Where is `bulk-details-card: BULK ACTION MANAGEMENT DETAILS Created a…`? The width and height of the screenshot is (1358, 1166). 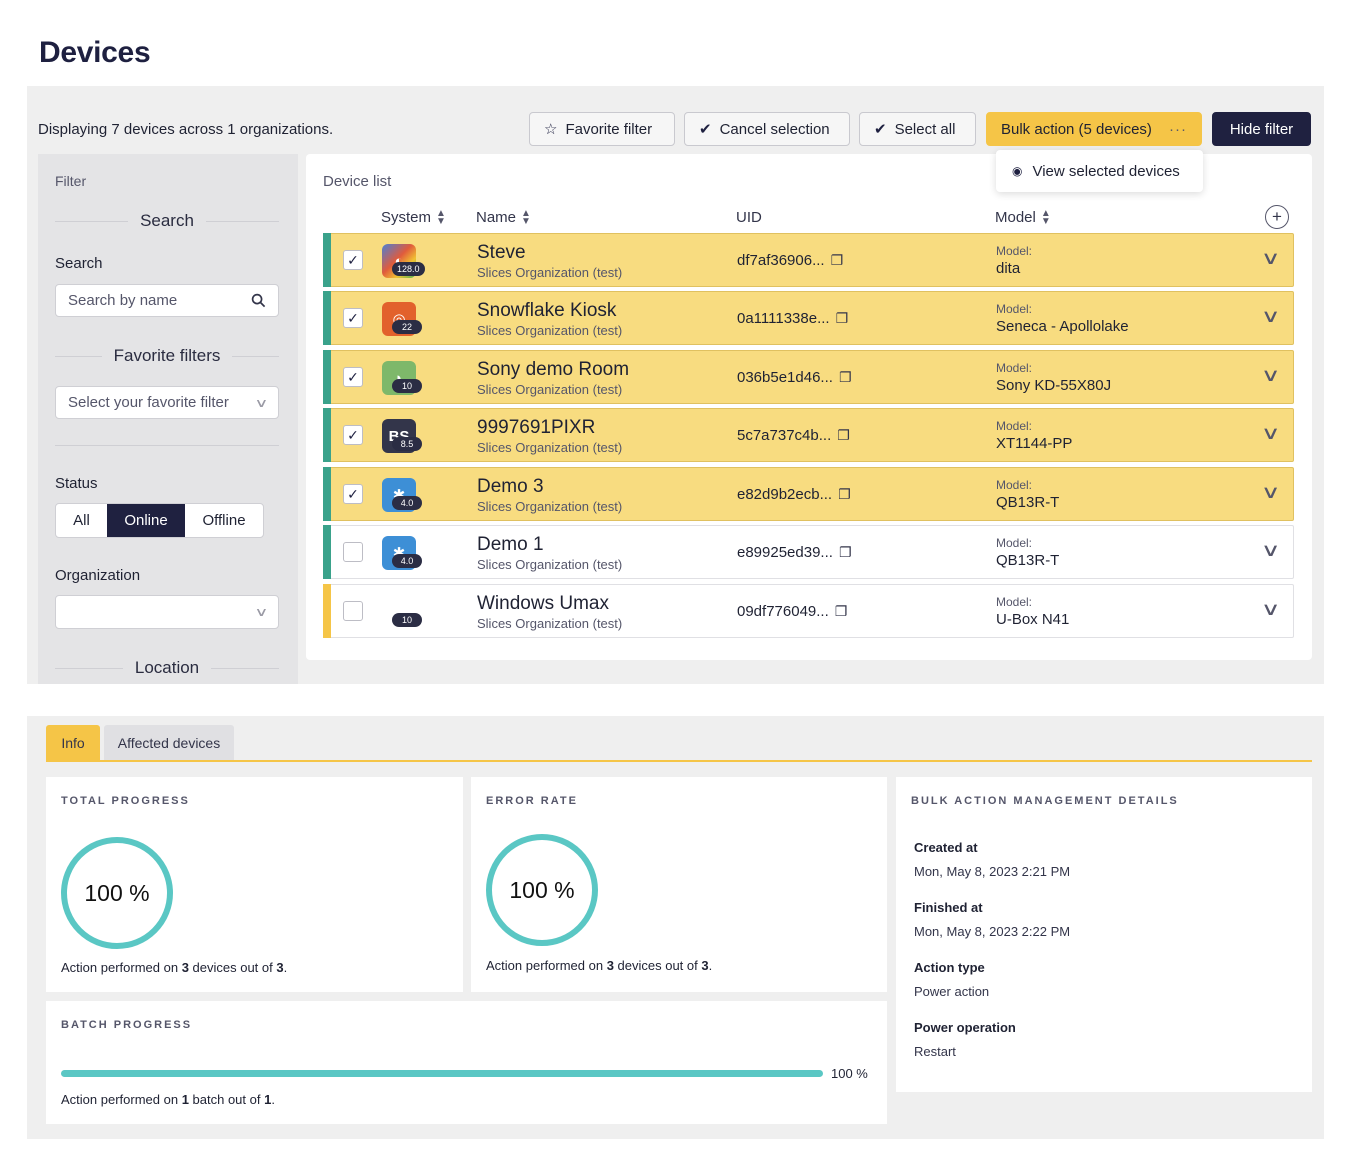
bulk-details-card: BULK ACTION MANAGEMENT DETAILS Created a… is located at coordinates (1104, 934).